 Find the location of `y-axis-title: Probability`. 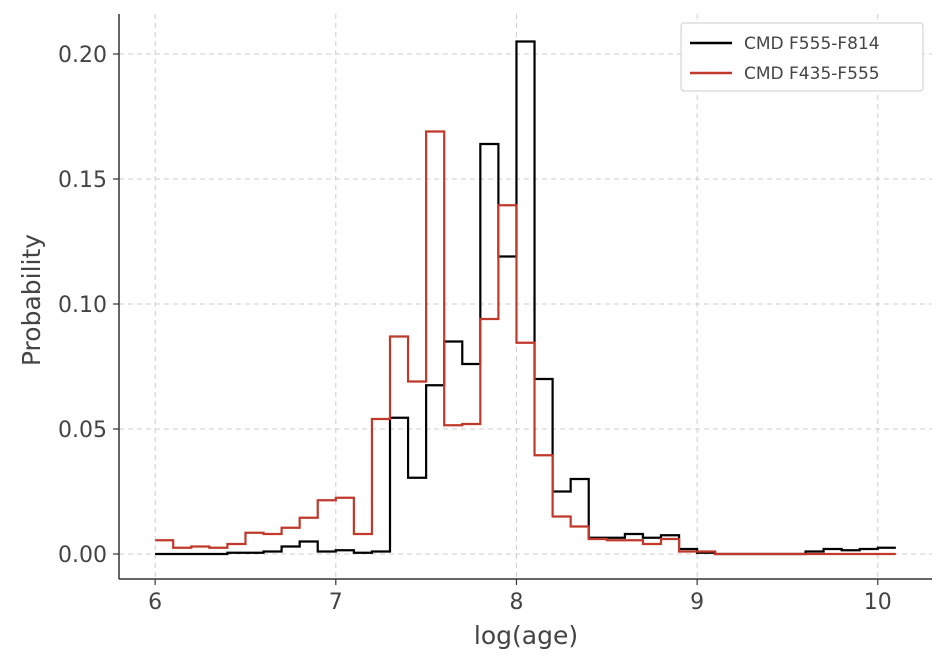

y-axis-title: Probability is located at coordinates (31, 300).